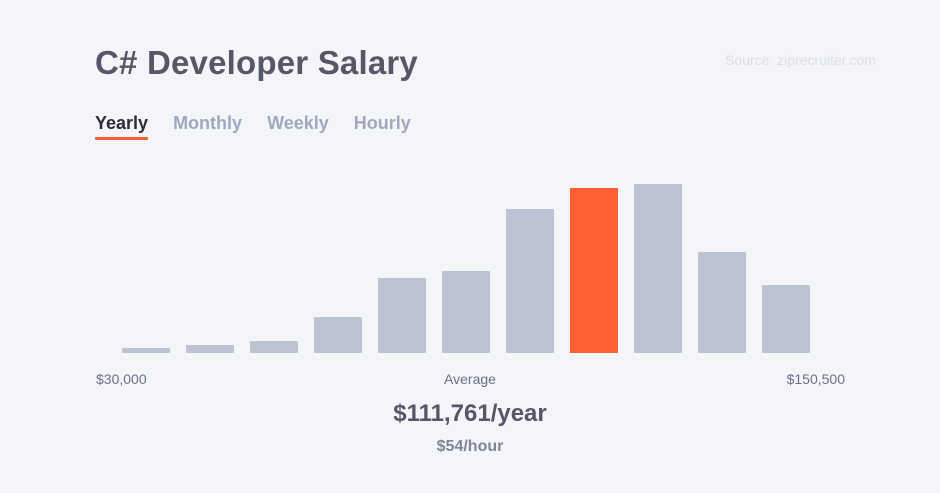 Image resolution: width=940 pixels, height=493 pixels. What do you see at coordinates (253, 126) in the screenshot?
I see `period-tabs: Yearly Monthly Weekly Hourly` at bounding box center [253, 126].